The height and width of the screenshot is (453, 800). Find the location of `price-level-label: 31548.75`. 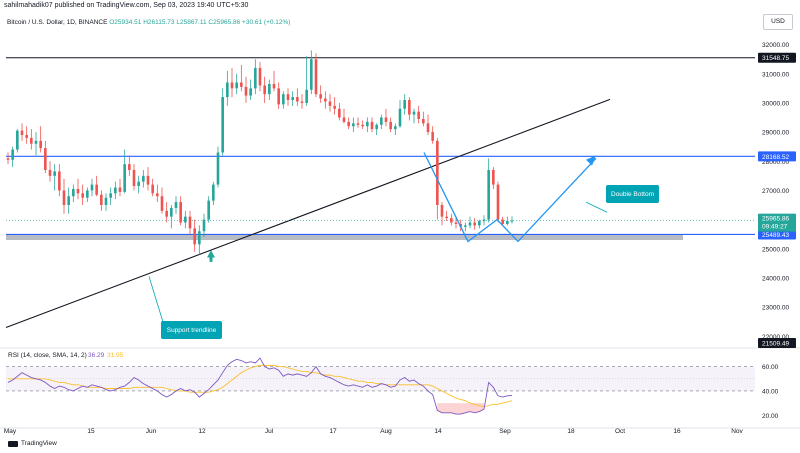

price-level-label: 31548.75 is located at coordinates (775, 58).